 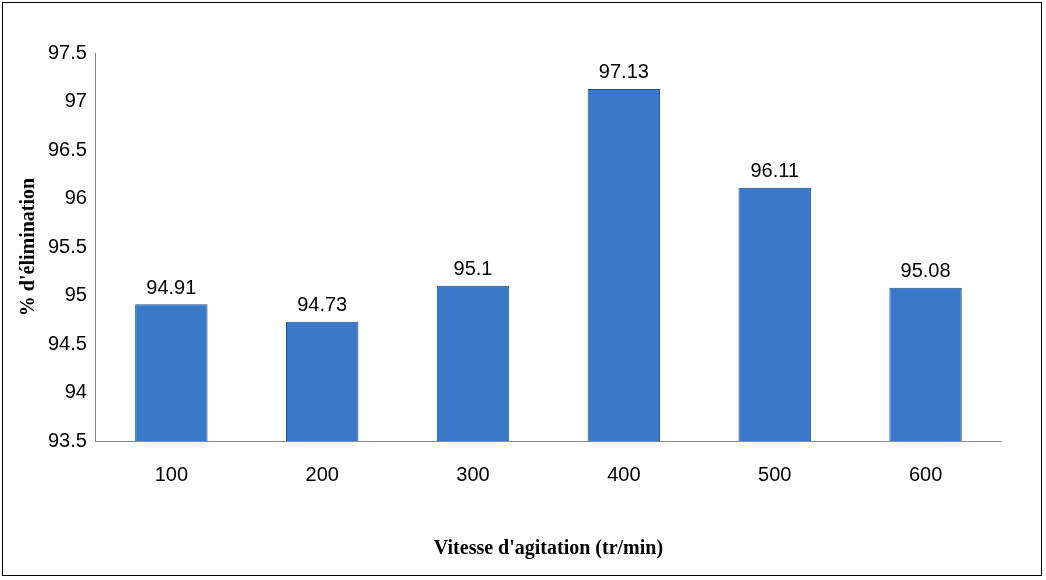 What do you see at coordinates (67, 342) in the screenshot?
I see `y-tick-label: 94.5` at bounding box center [67, 342].